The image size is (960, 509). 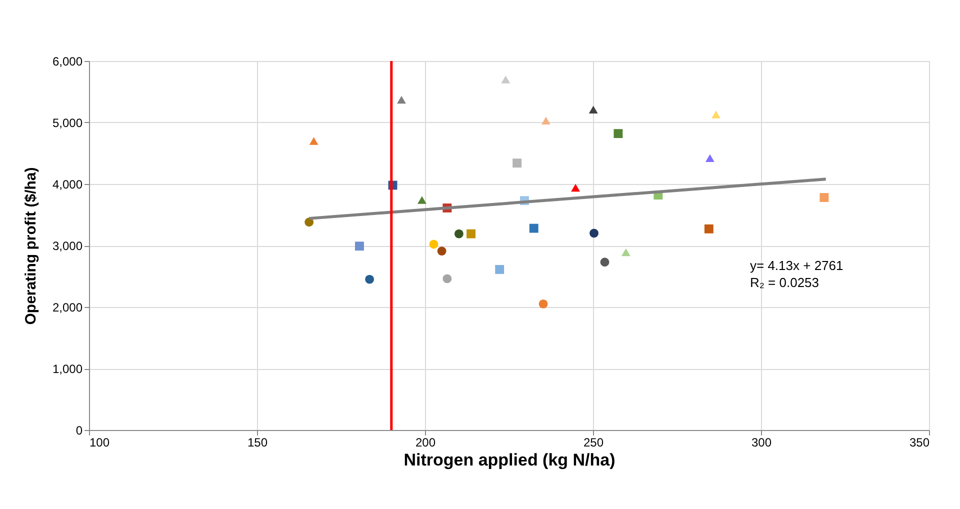 What do you see at coordinates (919, 443) in the screenshot?
I see `x-tick-label: 350` at bounding box center [919, 443].